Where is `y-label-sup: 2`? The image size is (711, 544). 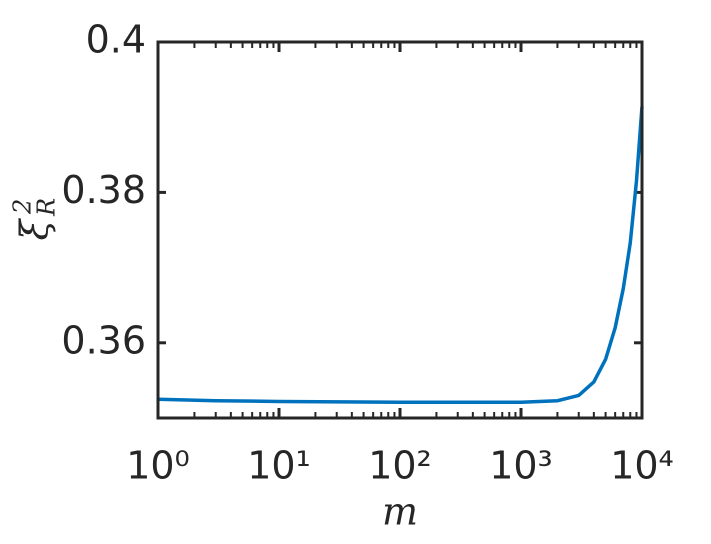 y-label-sup: 2 is located at coordinates (23, 207).